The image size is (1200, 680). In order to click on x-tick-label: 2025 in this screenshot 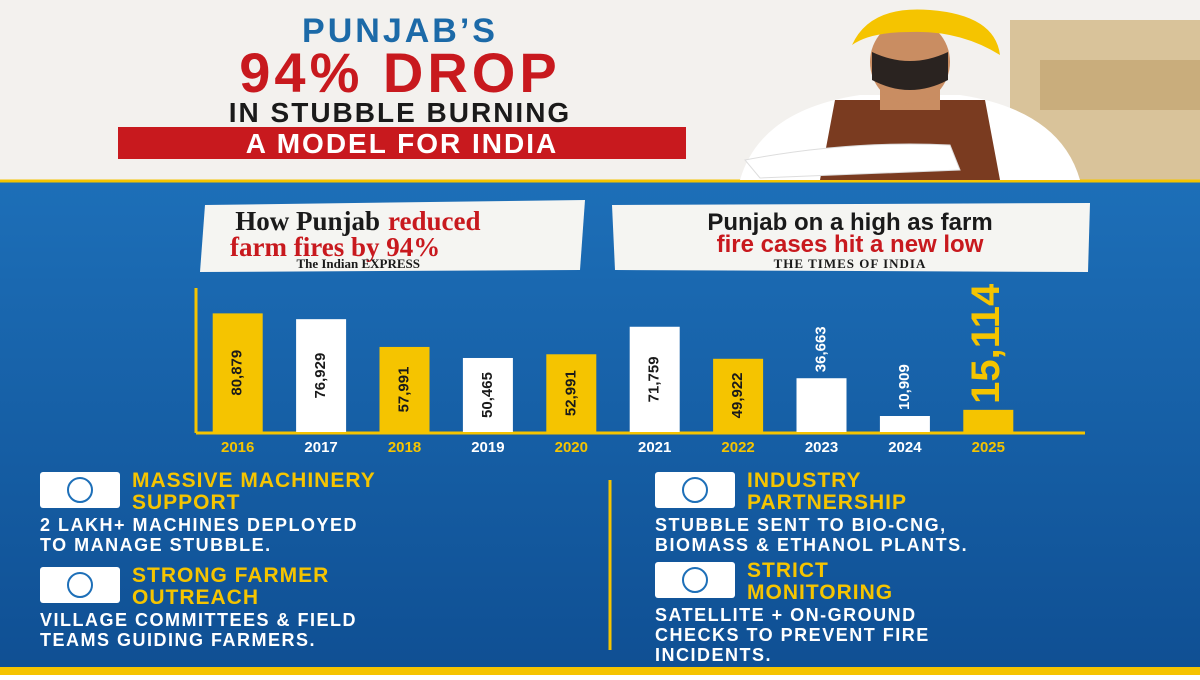, I will do `click(988, 447)`.